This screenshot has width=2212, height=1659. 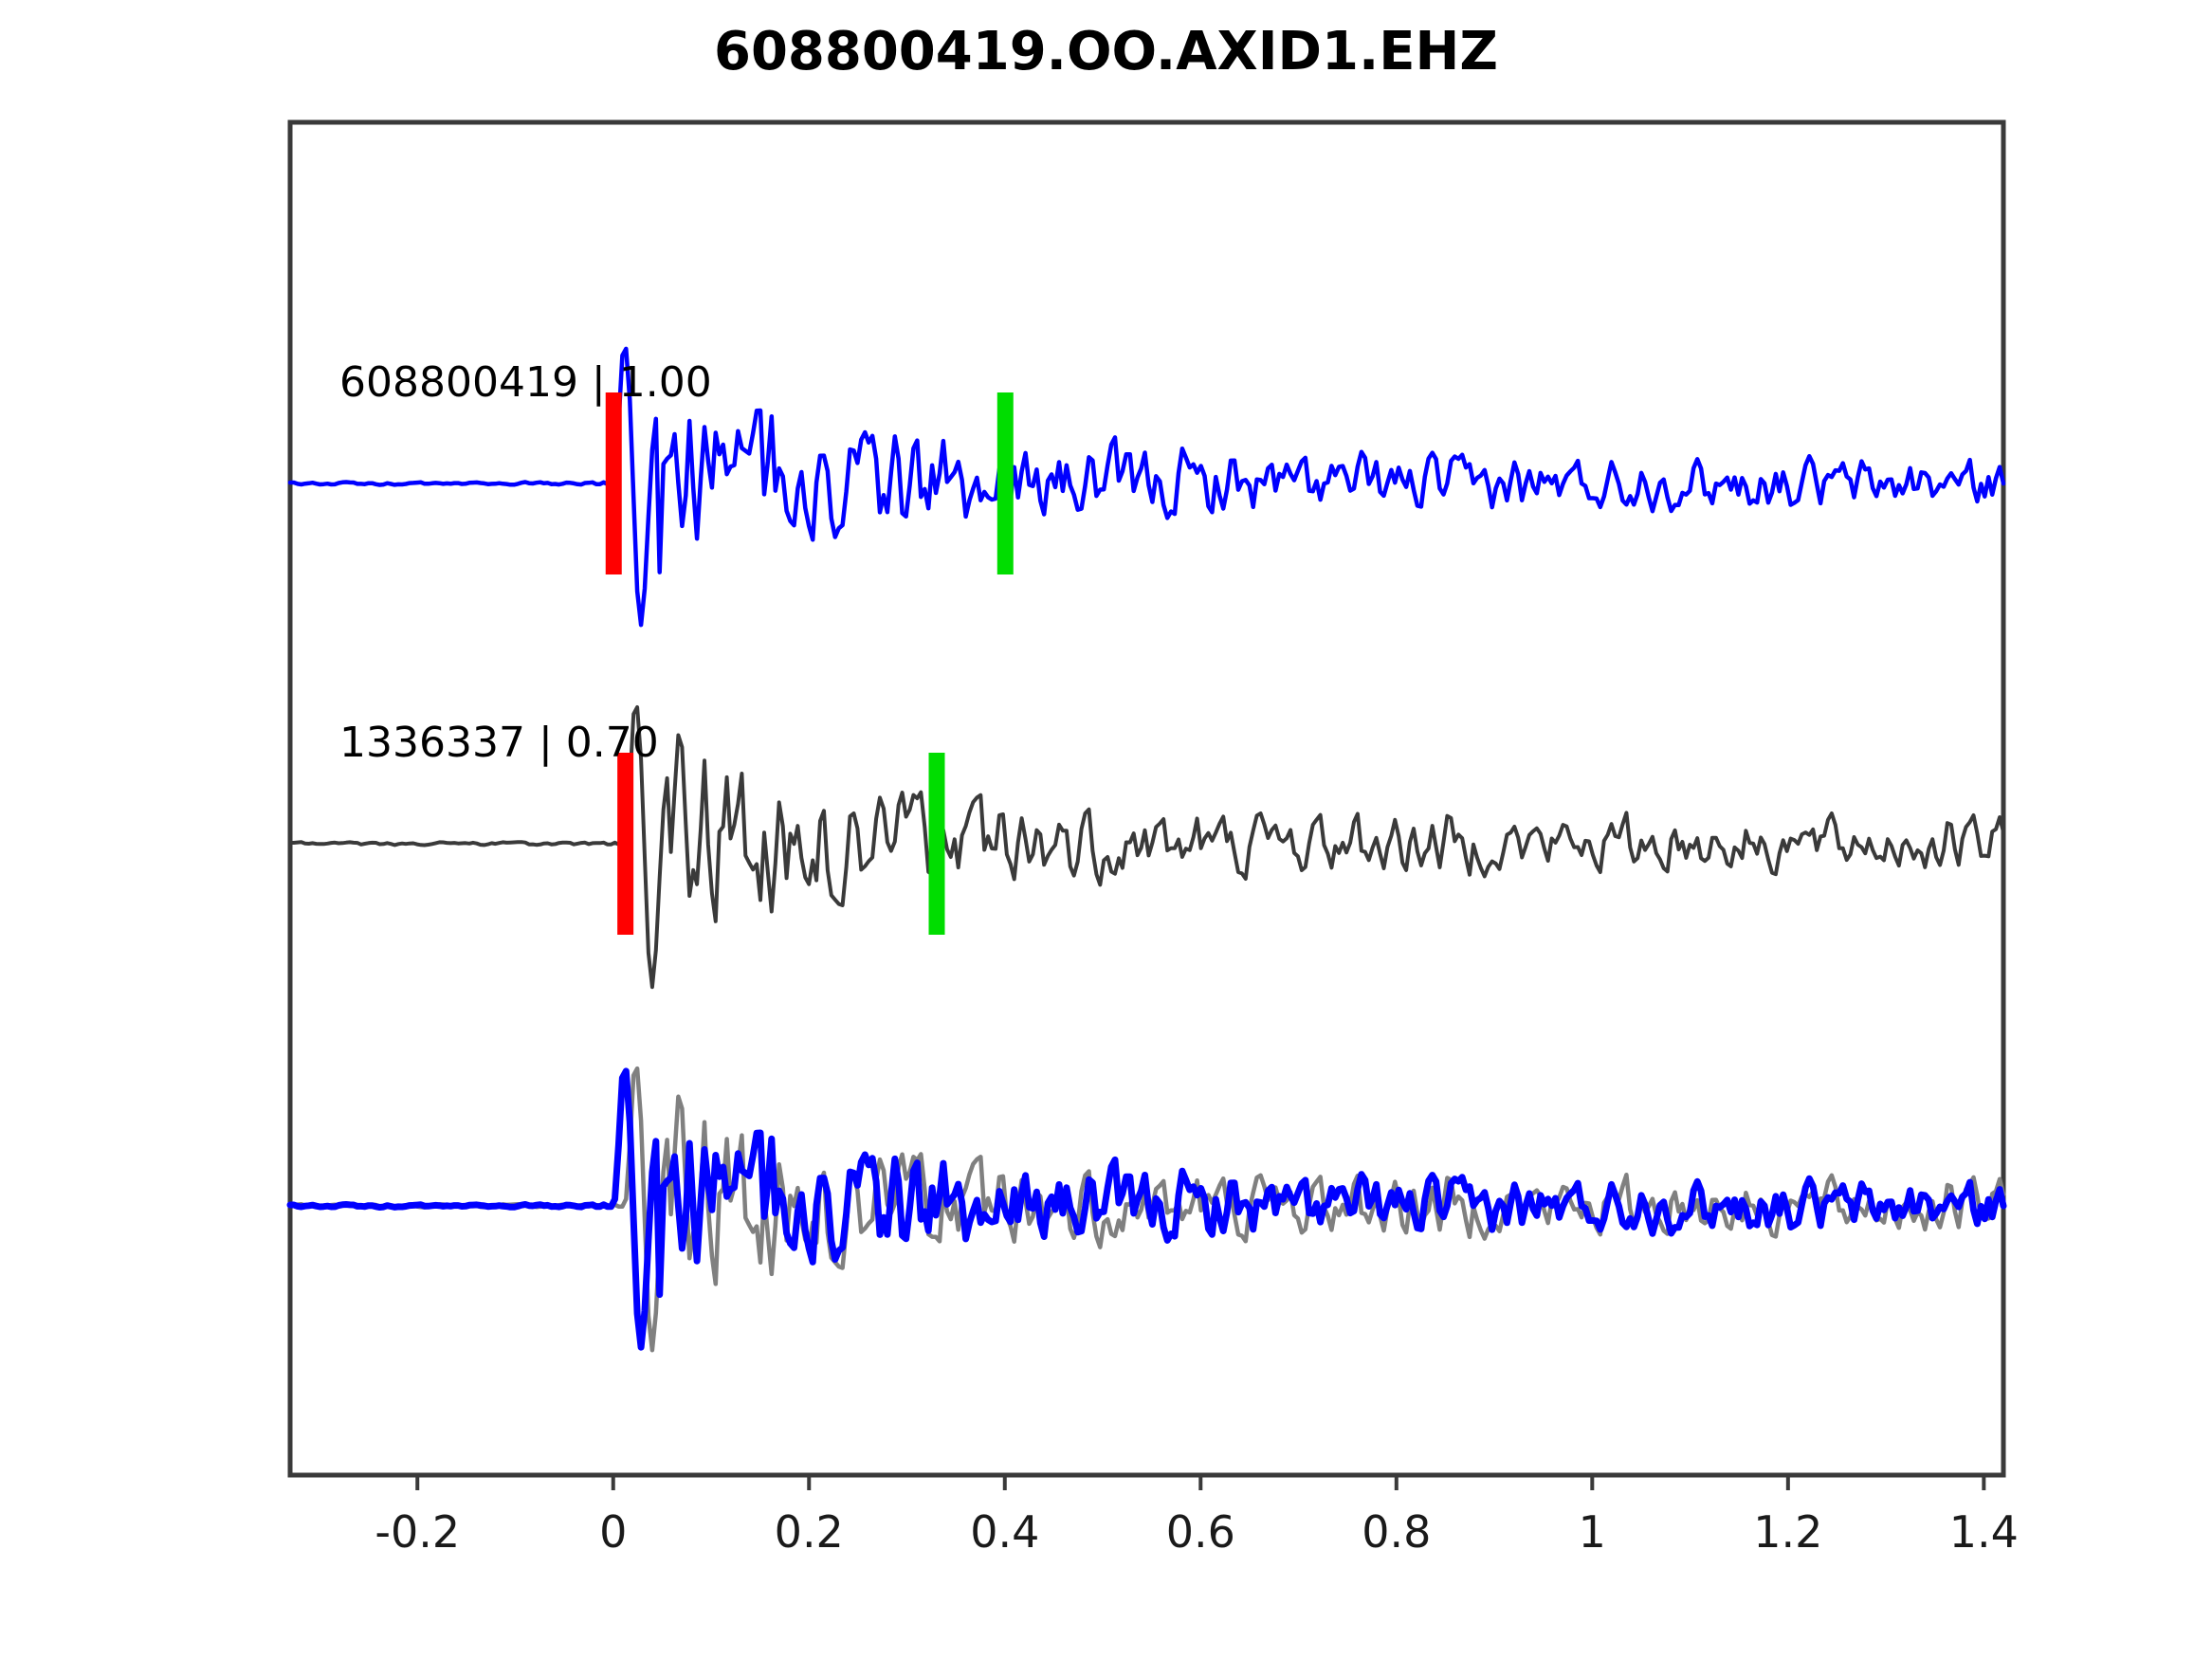 What do you see at coordinates (613, 1532) in the screenshot?
I see `x-tick-label: 0` at bounding box center [613, 1532].